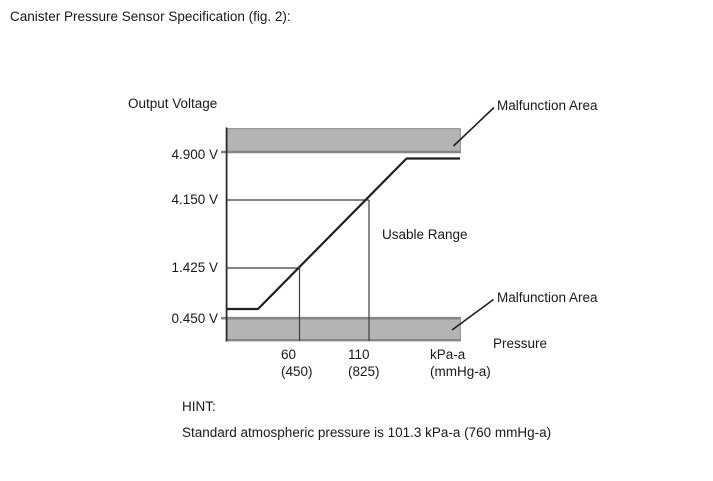 The image size is (713, 481). I want to click on malfunction-band-top, so click(344, 140).